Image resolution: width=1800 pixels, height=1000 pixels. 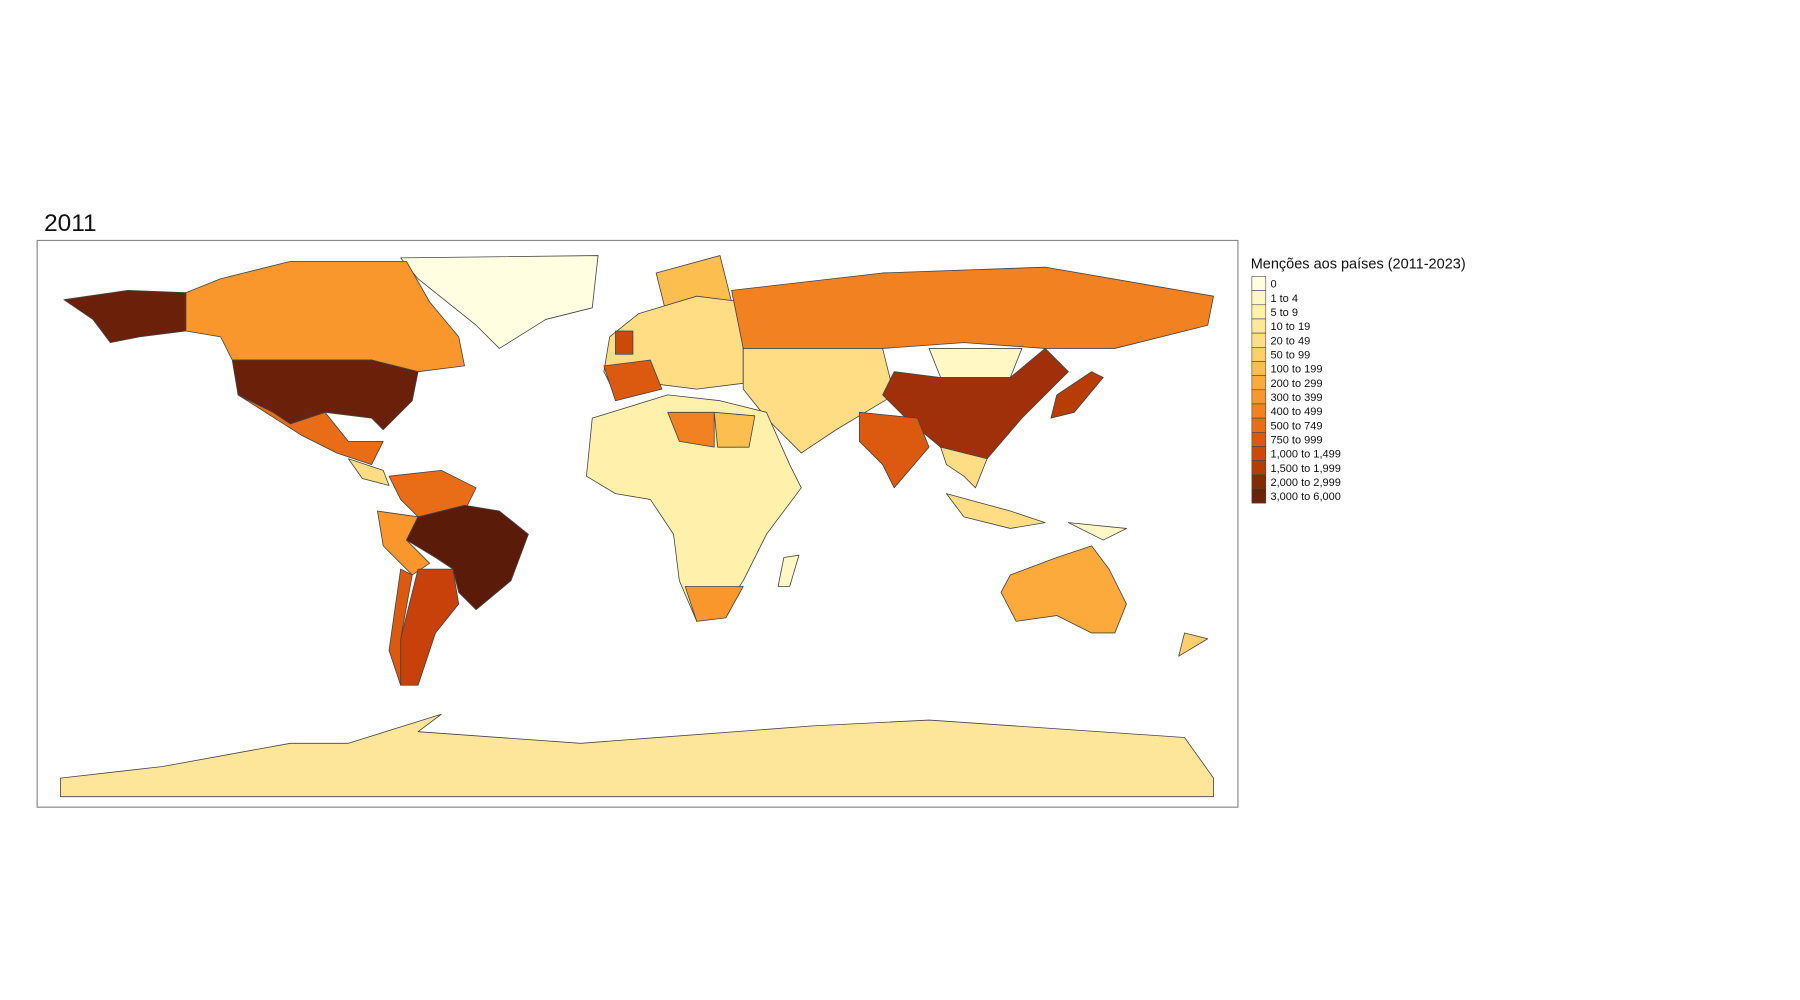 What do you see at coordinates (975, 363) in the screenshot?
I see `mongolia` at bounding box center [975, 363].